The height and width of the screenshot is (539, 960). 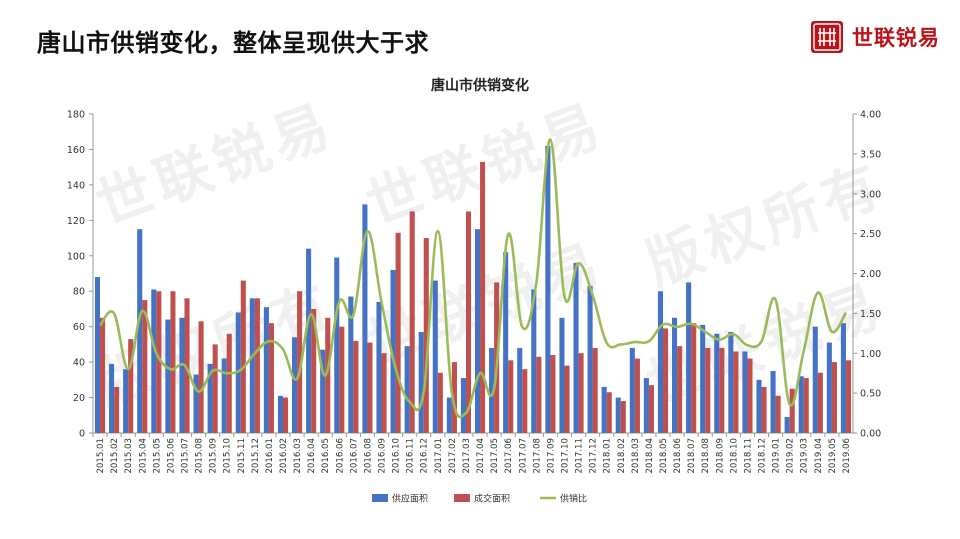 I want to click on chart-legend: 供应面积 成交面积 供销比, so click(x=479, y=499).